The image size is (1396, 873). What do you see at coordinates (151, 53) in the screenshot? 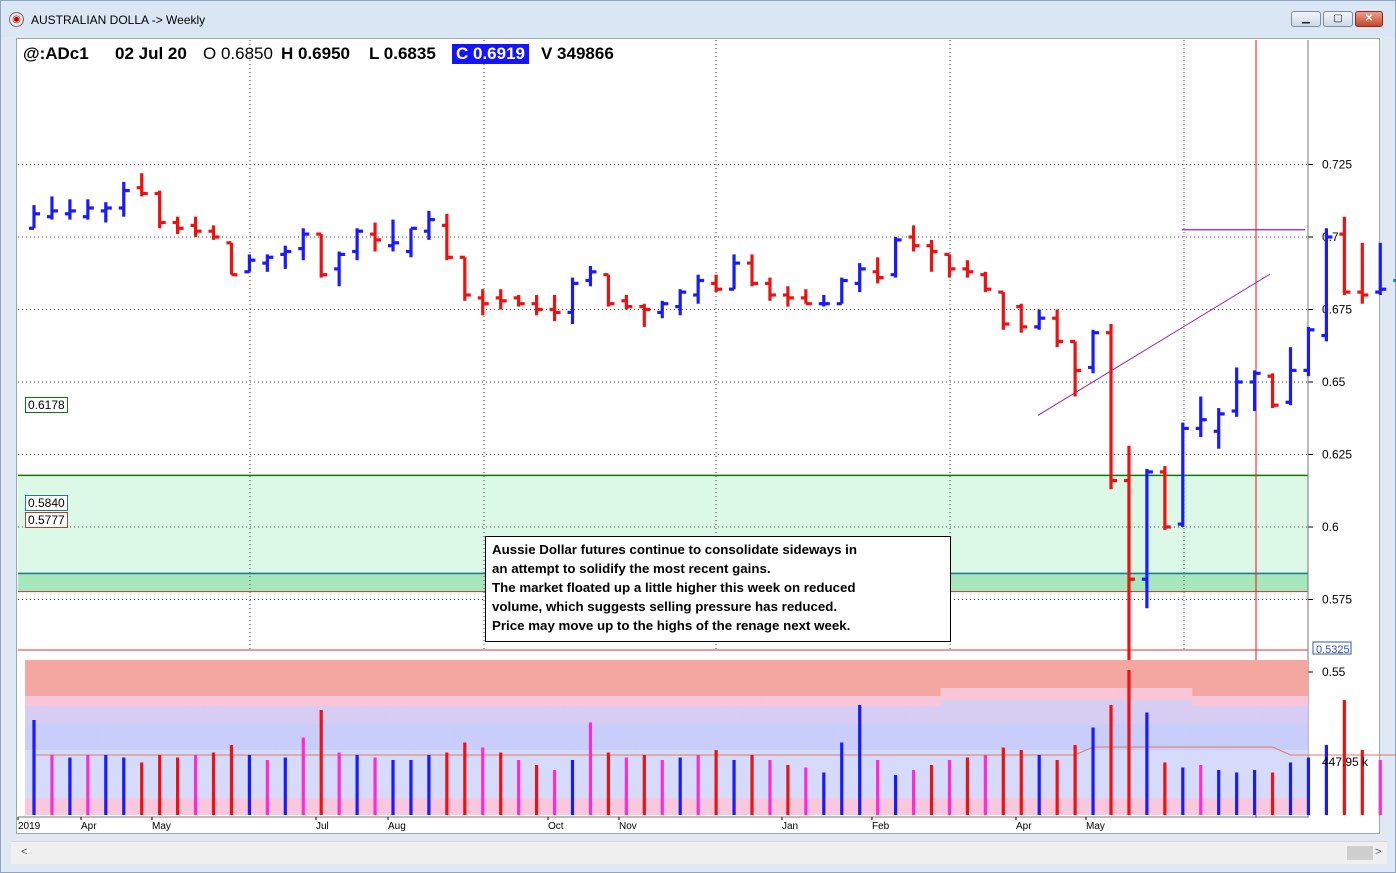
I see `date-label: 02 Jul 20` at bounding box center [151, 53].